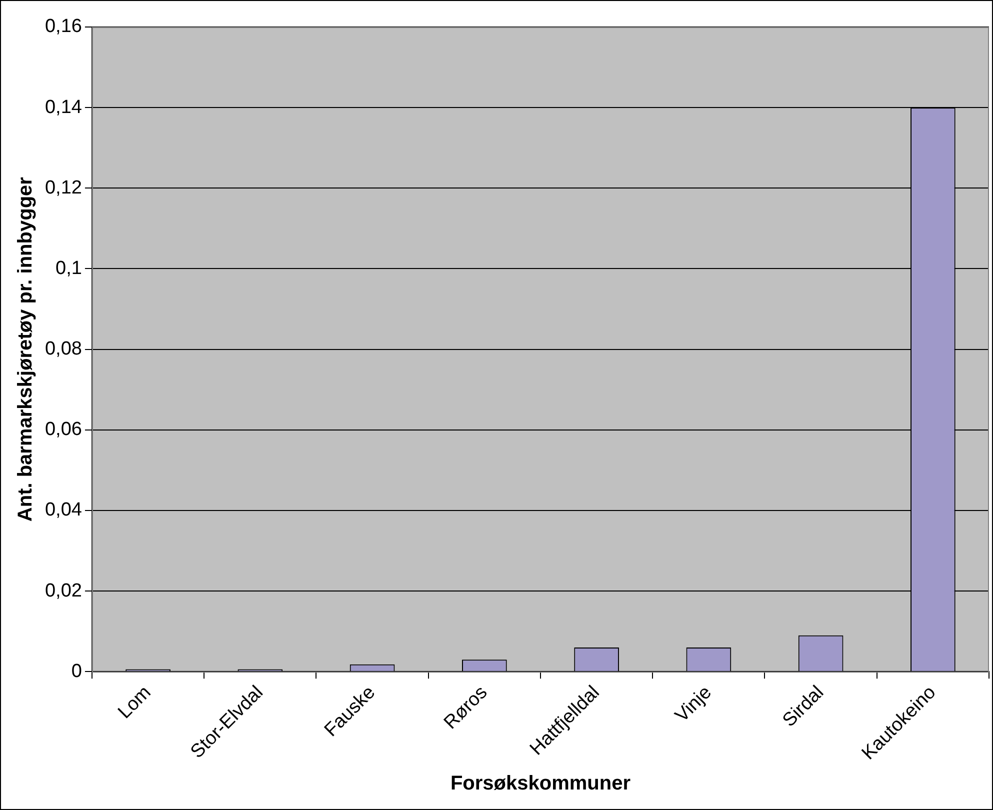 This screenshot has width=993, height=810. What do you see at coordinates (63, 349) in the screenshot?
I see `y-tick-label: 0,08` at bounding box center [63, 349].